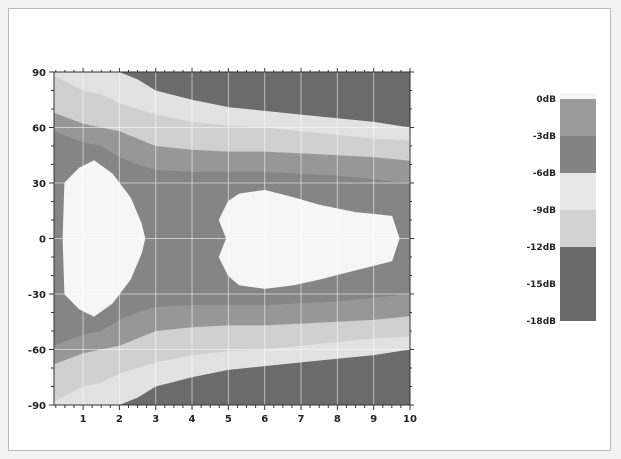 This screenshot has height=459, width=621. Describe the element at coordinates (410, 419) in the screenshot. I see `x-tick-label: 10` at that location.